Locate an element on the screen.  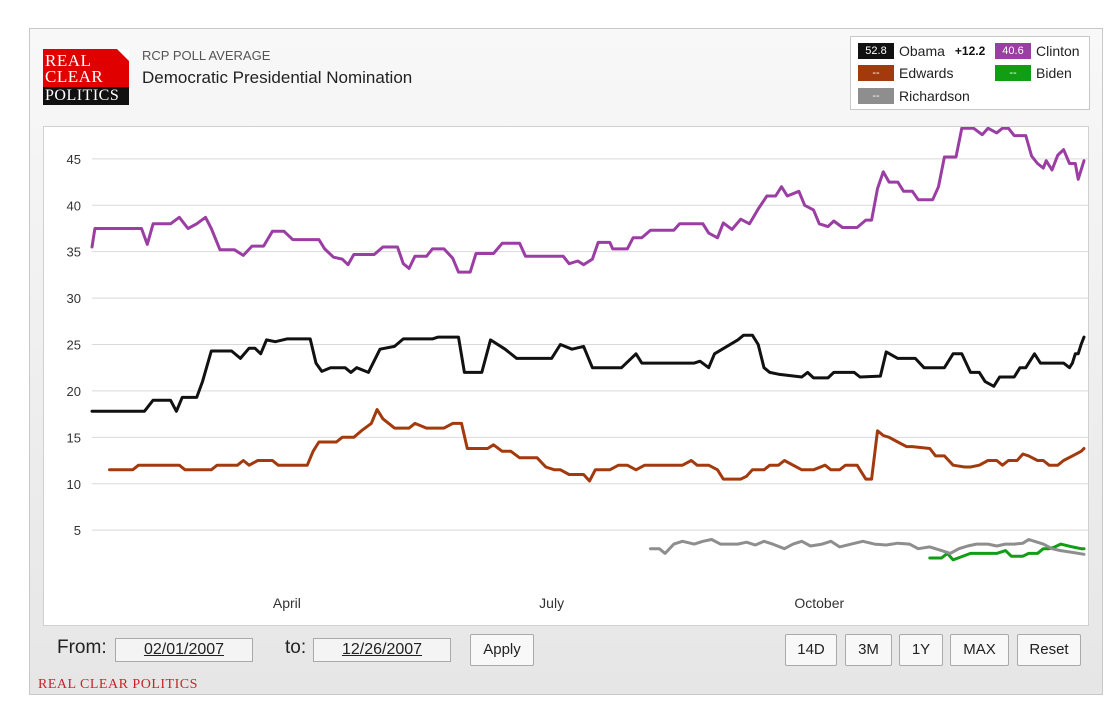
x-tick-label-october: October is located at coordinates (819, 603).